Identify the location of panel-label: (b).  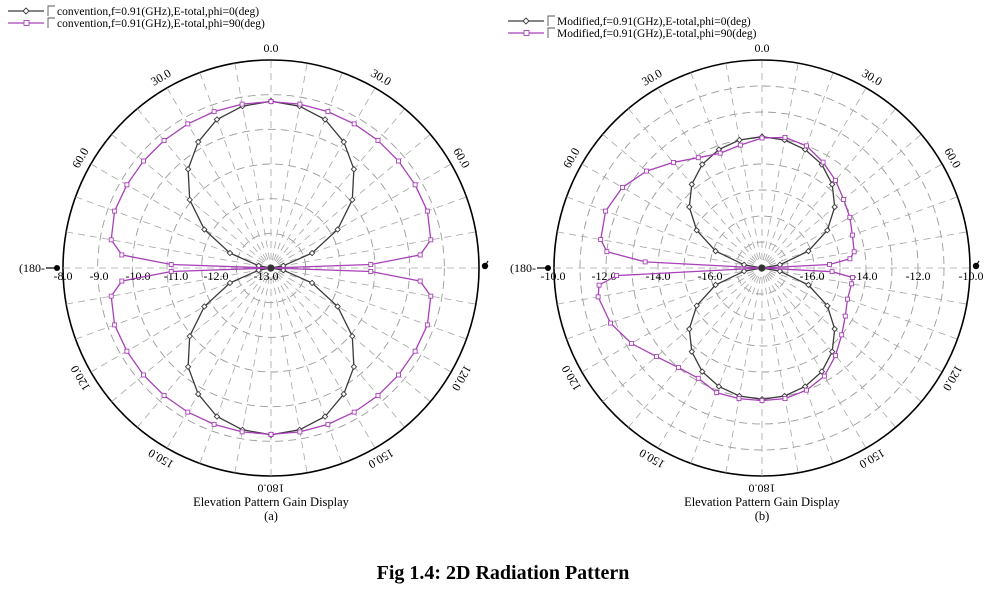
(762, 516).